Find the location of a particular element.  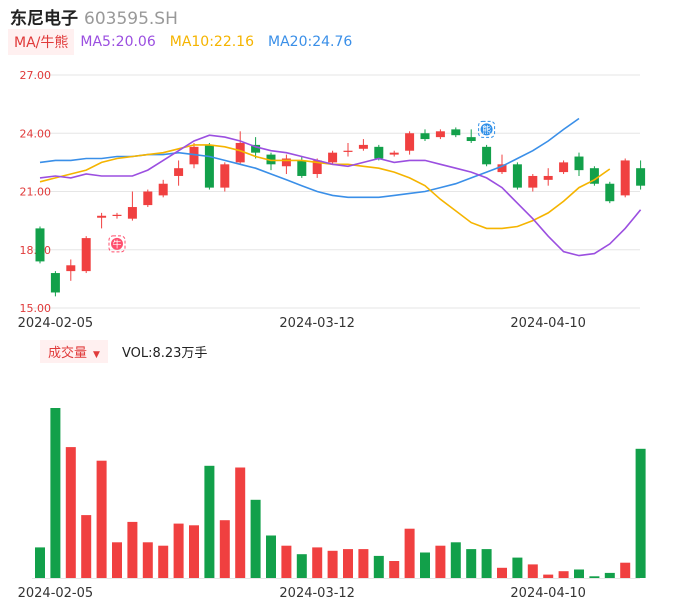

ma20-legend: MA20:24.76 is located at coordinates (310, 42).